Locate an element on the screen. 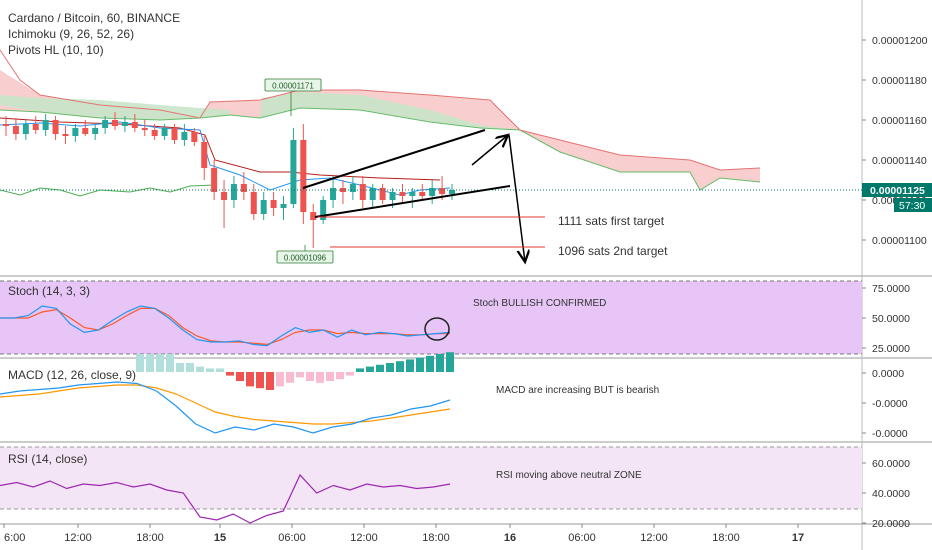 This screenshot has width=932, height=550. time-tick-label: 17 is located at coordinates (798, 538).